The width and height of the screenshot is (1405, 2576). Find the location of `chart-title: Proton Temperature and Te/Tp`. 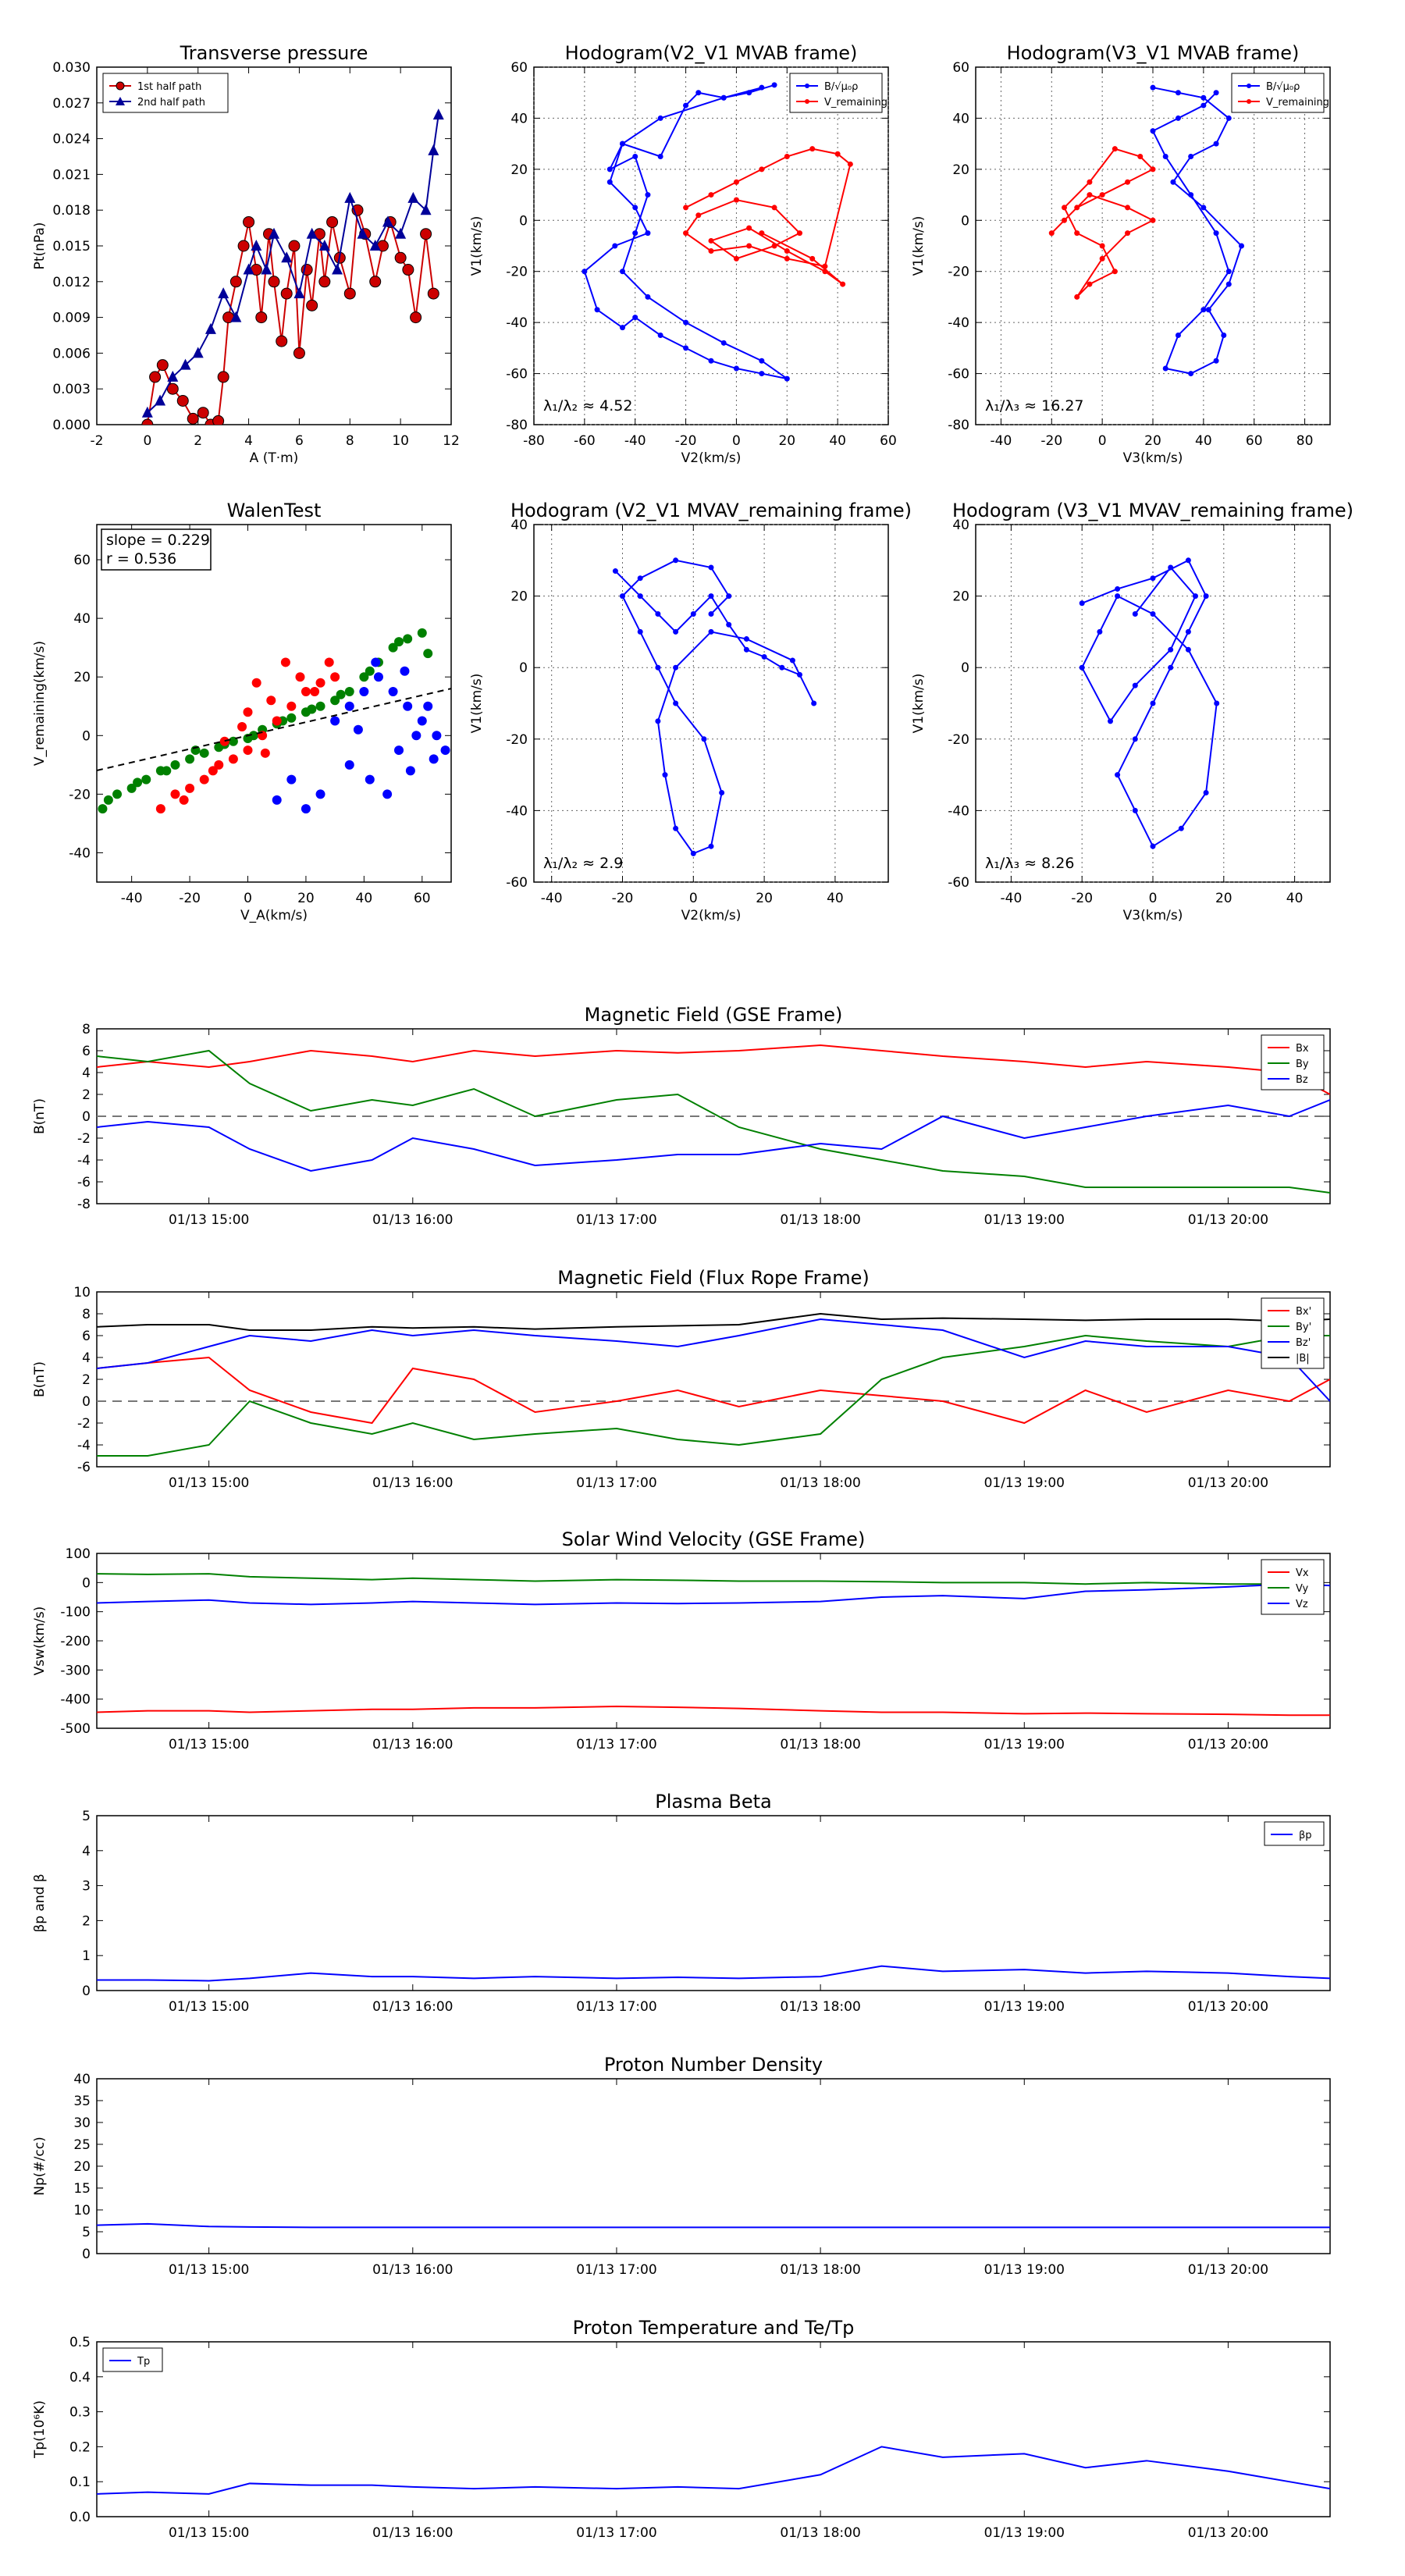

chart-title: Proton Temperature and Te/Tp is located at coordinates (714, 2328).